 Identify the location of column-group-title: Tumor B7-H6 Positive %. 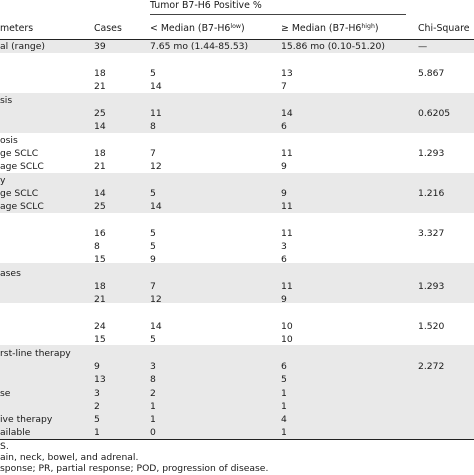
(206, 5).